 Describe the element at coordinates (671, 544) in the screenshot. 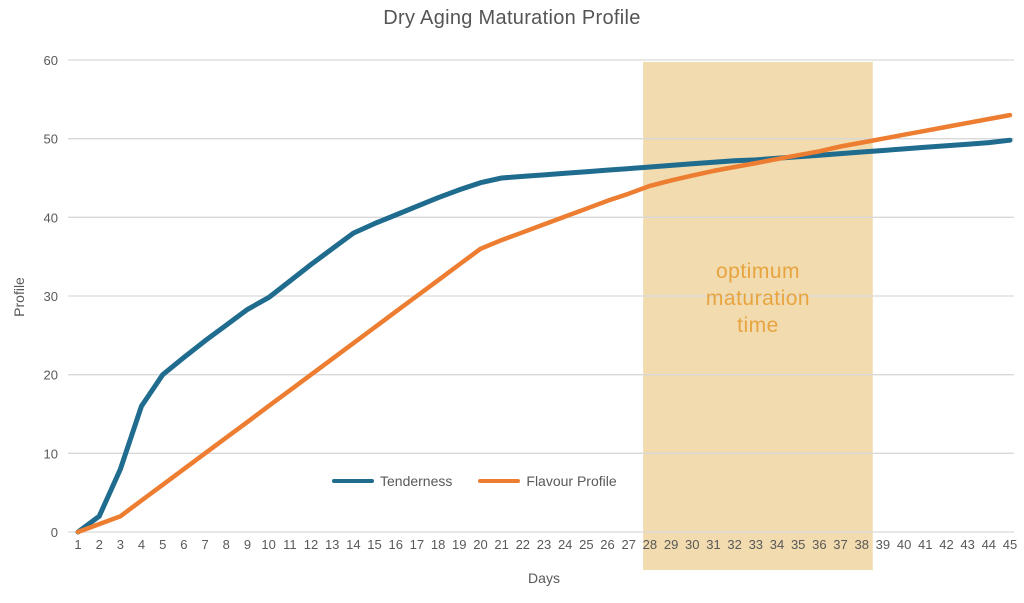

I see `x-tick-label: 29` at that location.